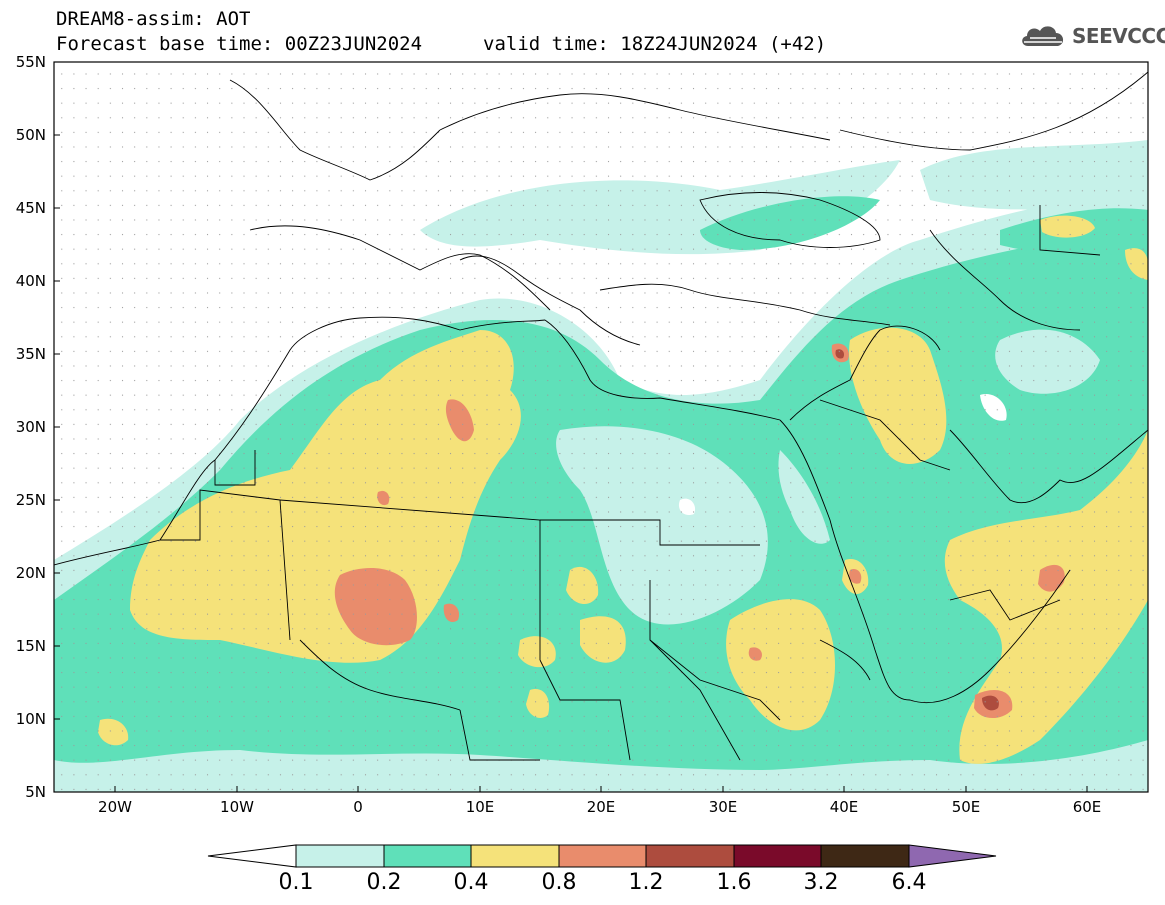  Describe the element at coordinates (646, 882) in the screenshot. I see `colorbar-label: 1.2` at that location.